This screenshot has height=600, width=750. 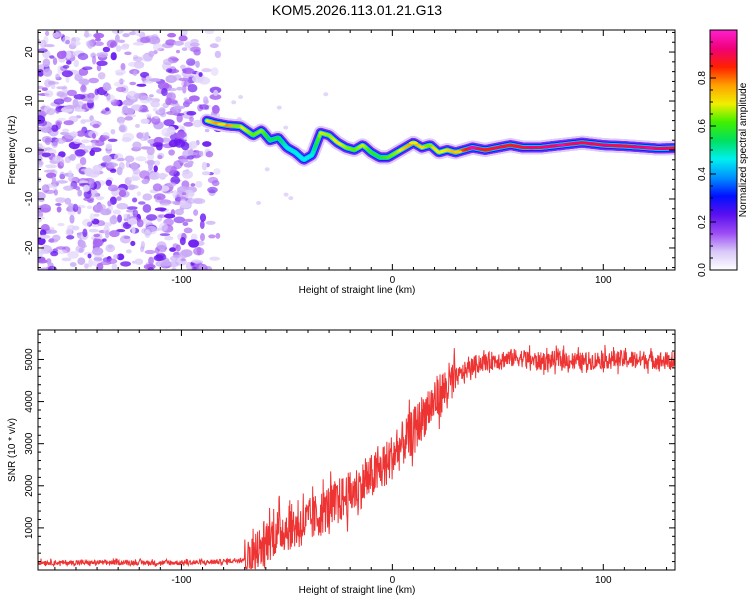 I want to click on colorbar-label: Normalized spectral amplitude, so click(x=743, y=149).